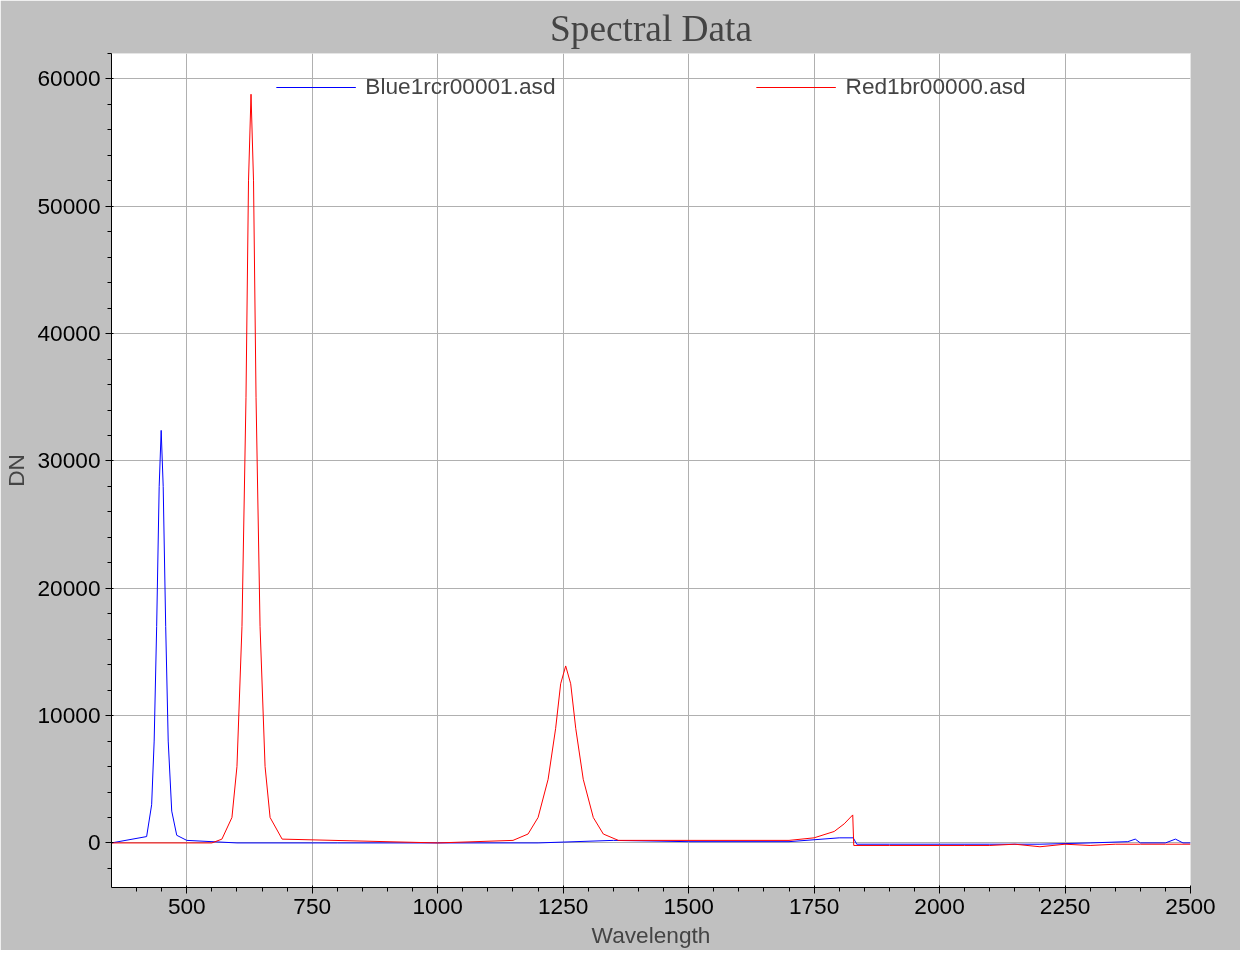  I want to click on y-tick-label: 30000, so click(69, 460).